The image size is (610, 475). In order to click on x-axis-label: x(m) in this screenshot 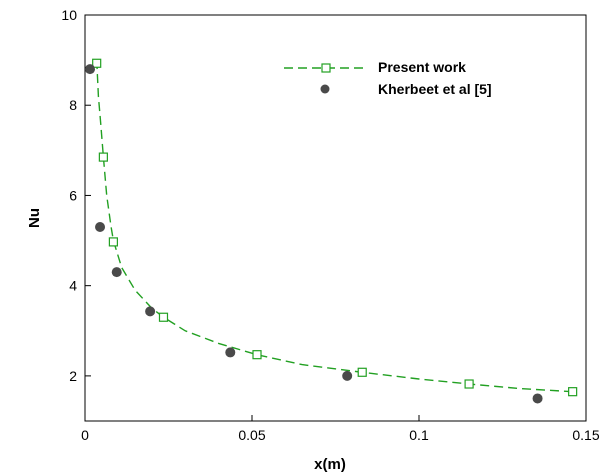, I will do `click(330, 464)`.